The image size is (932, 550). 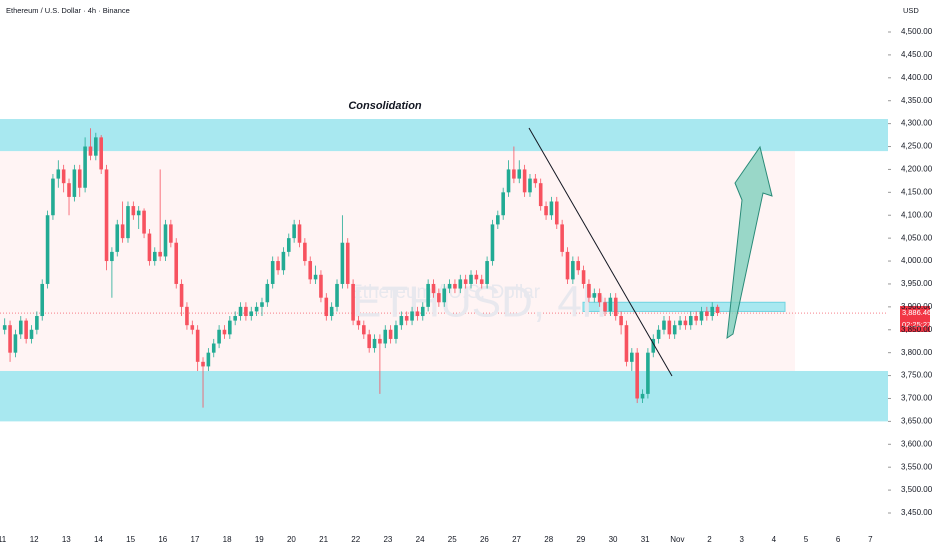 I want to click on x-tick-label: Nov, so click(x=677, y=539).